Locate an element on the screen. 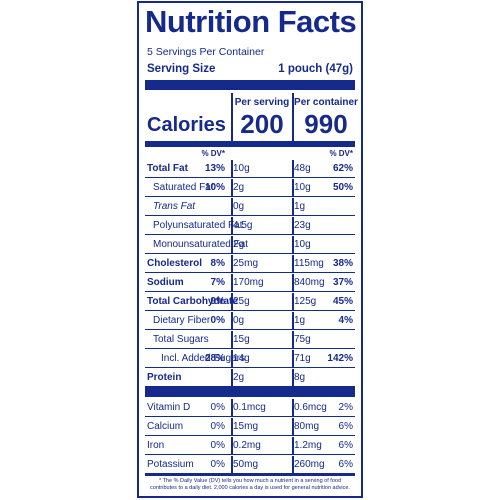 This screenshot has width=500, height=500. dv-header-serving: % DV* is located at coordinates (213, 153).